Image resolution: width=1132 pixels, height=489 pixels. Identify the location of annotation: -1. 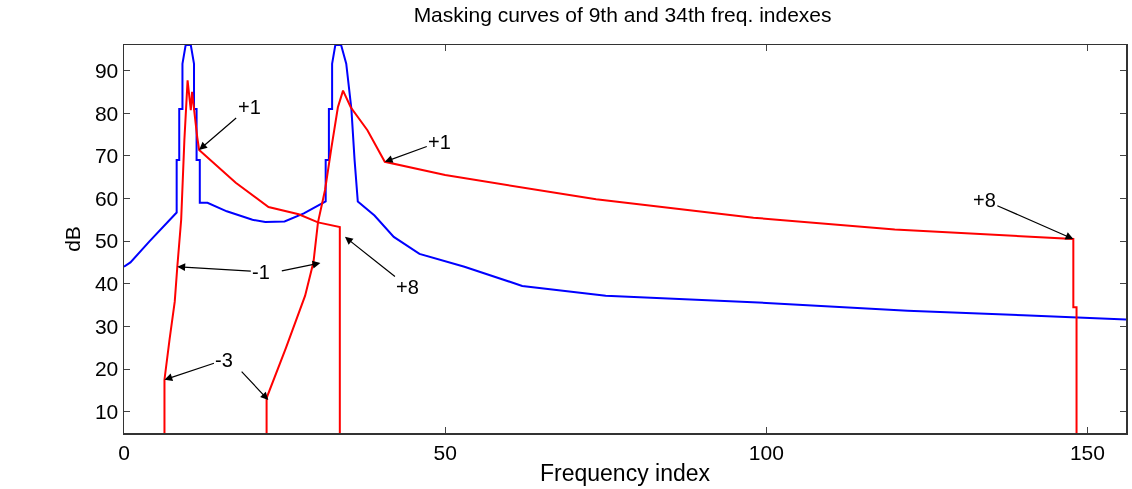
(261, 272).